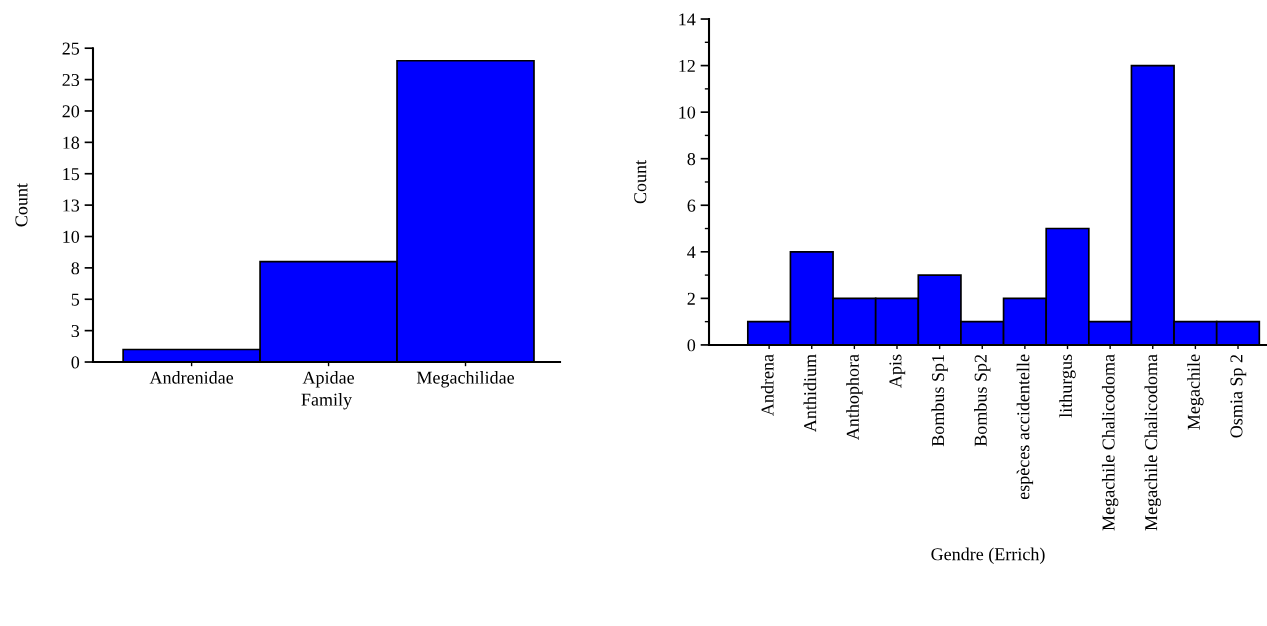  What do you see at coordinates (939, 401) in the screenshot?
I see `x-tick-label: Bombus Sp1` at bounding box center [939, 401].